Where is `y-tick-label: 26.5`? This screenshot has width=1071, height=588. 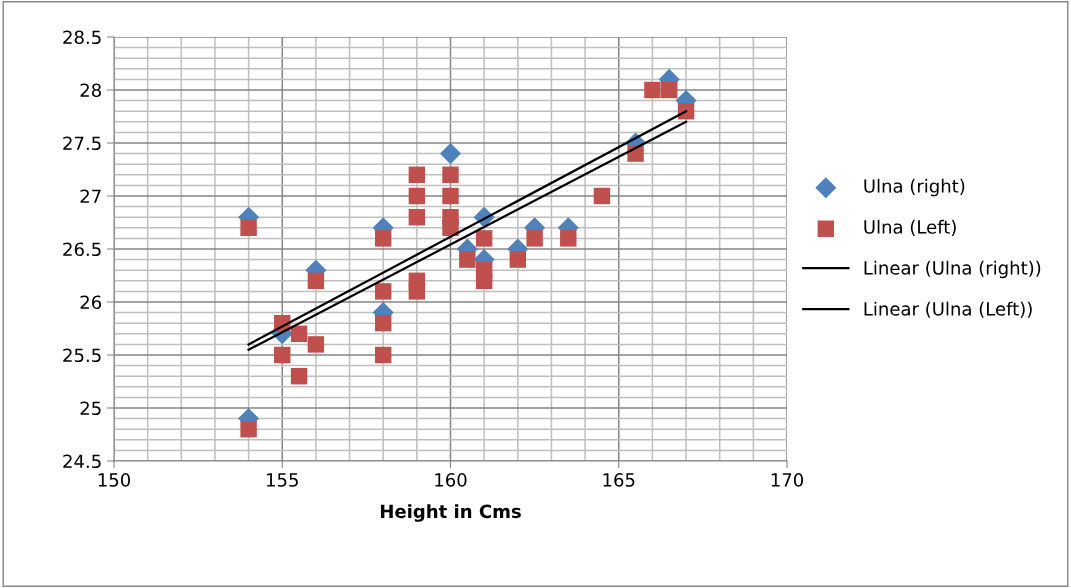
y-tick-label: 26.5 is located at coordinates (82, 249).